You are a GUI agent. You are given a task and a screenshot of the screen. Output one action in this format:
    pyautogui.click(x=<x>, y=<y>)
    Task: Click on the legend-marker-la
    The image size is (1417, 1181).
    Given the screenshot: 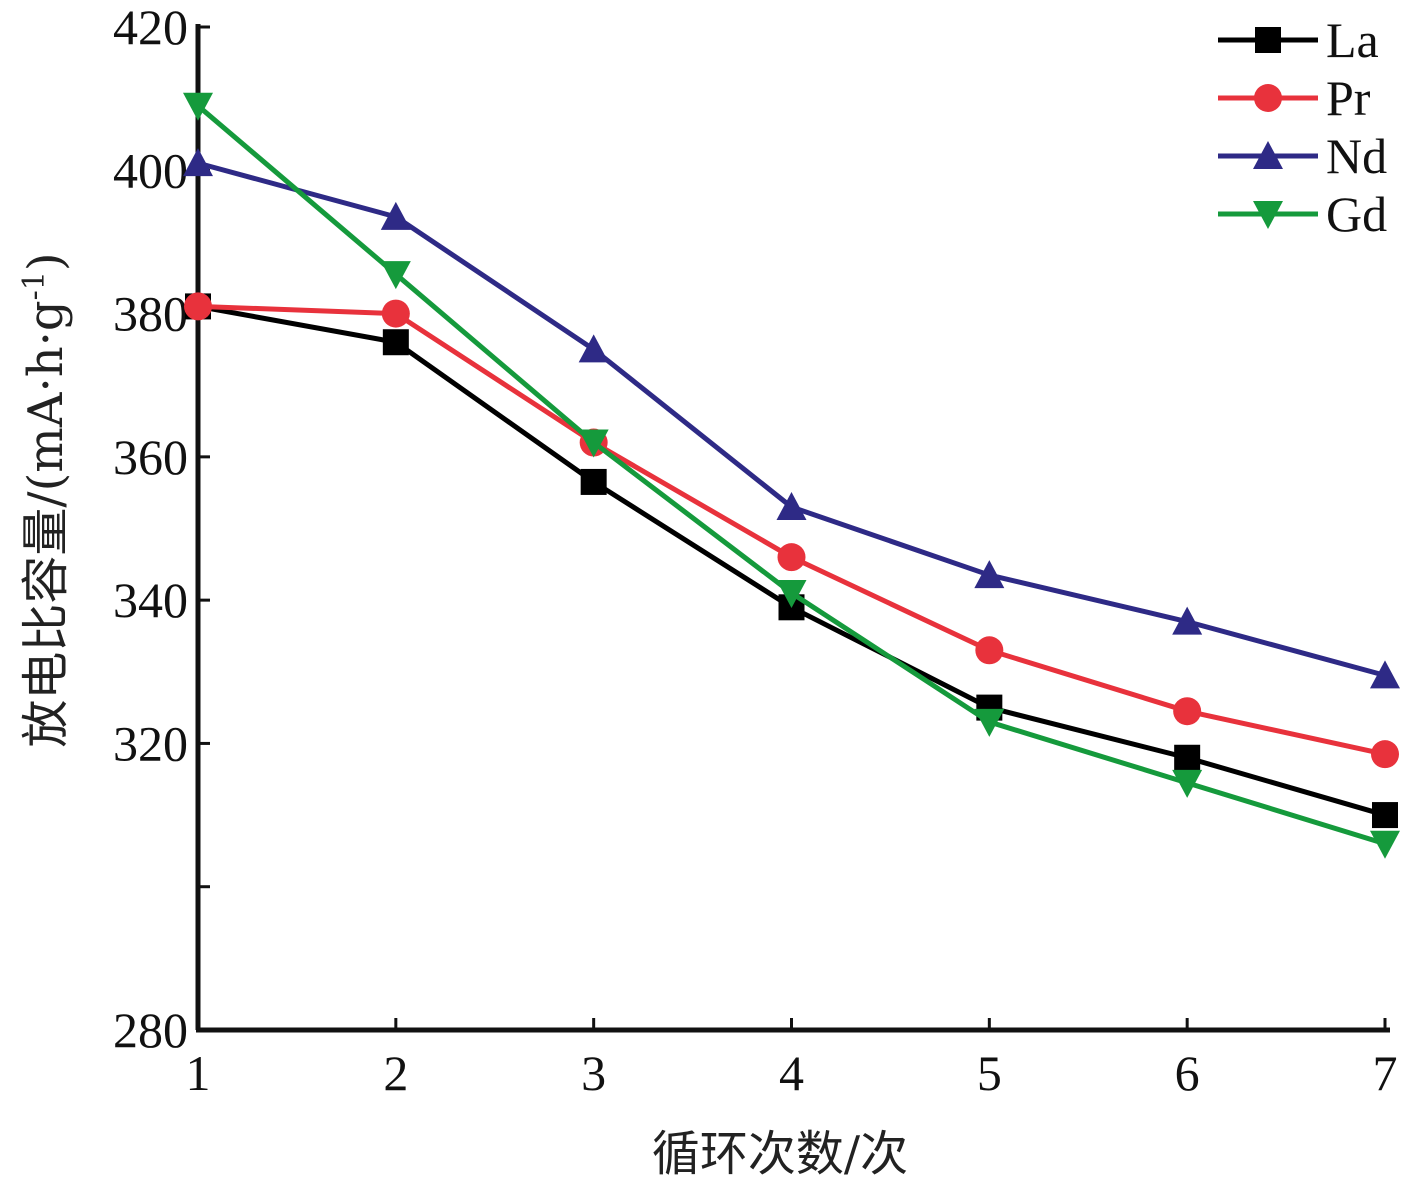 What is the action you would take?
    pyautogui.click(x=1268, y=40)
    